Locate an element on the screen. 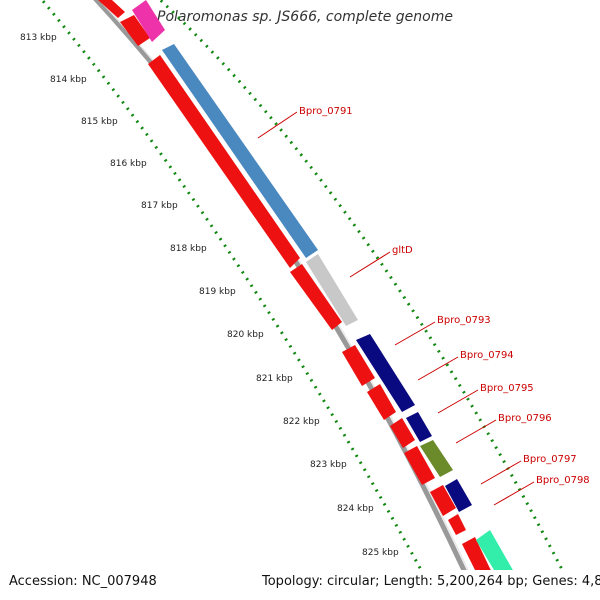 Image resolution: width=600 pixels, height=600 pixels. gene-aqua is located at coordinates (494, 550).